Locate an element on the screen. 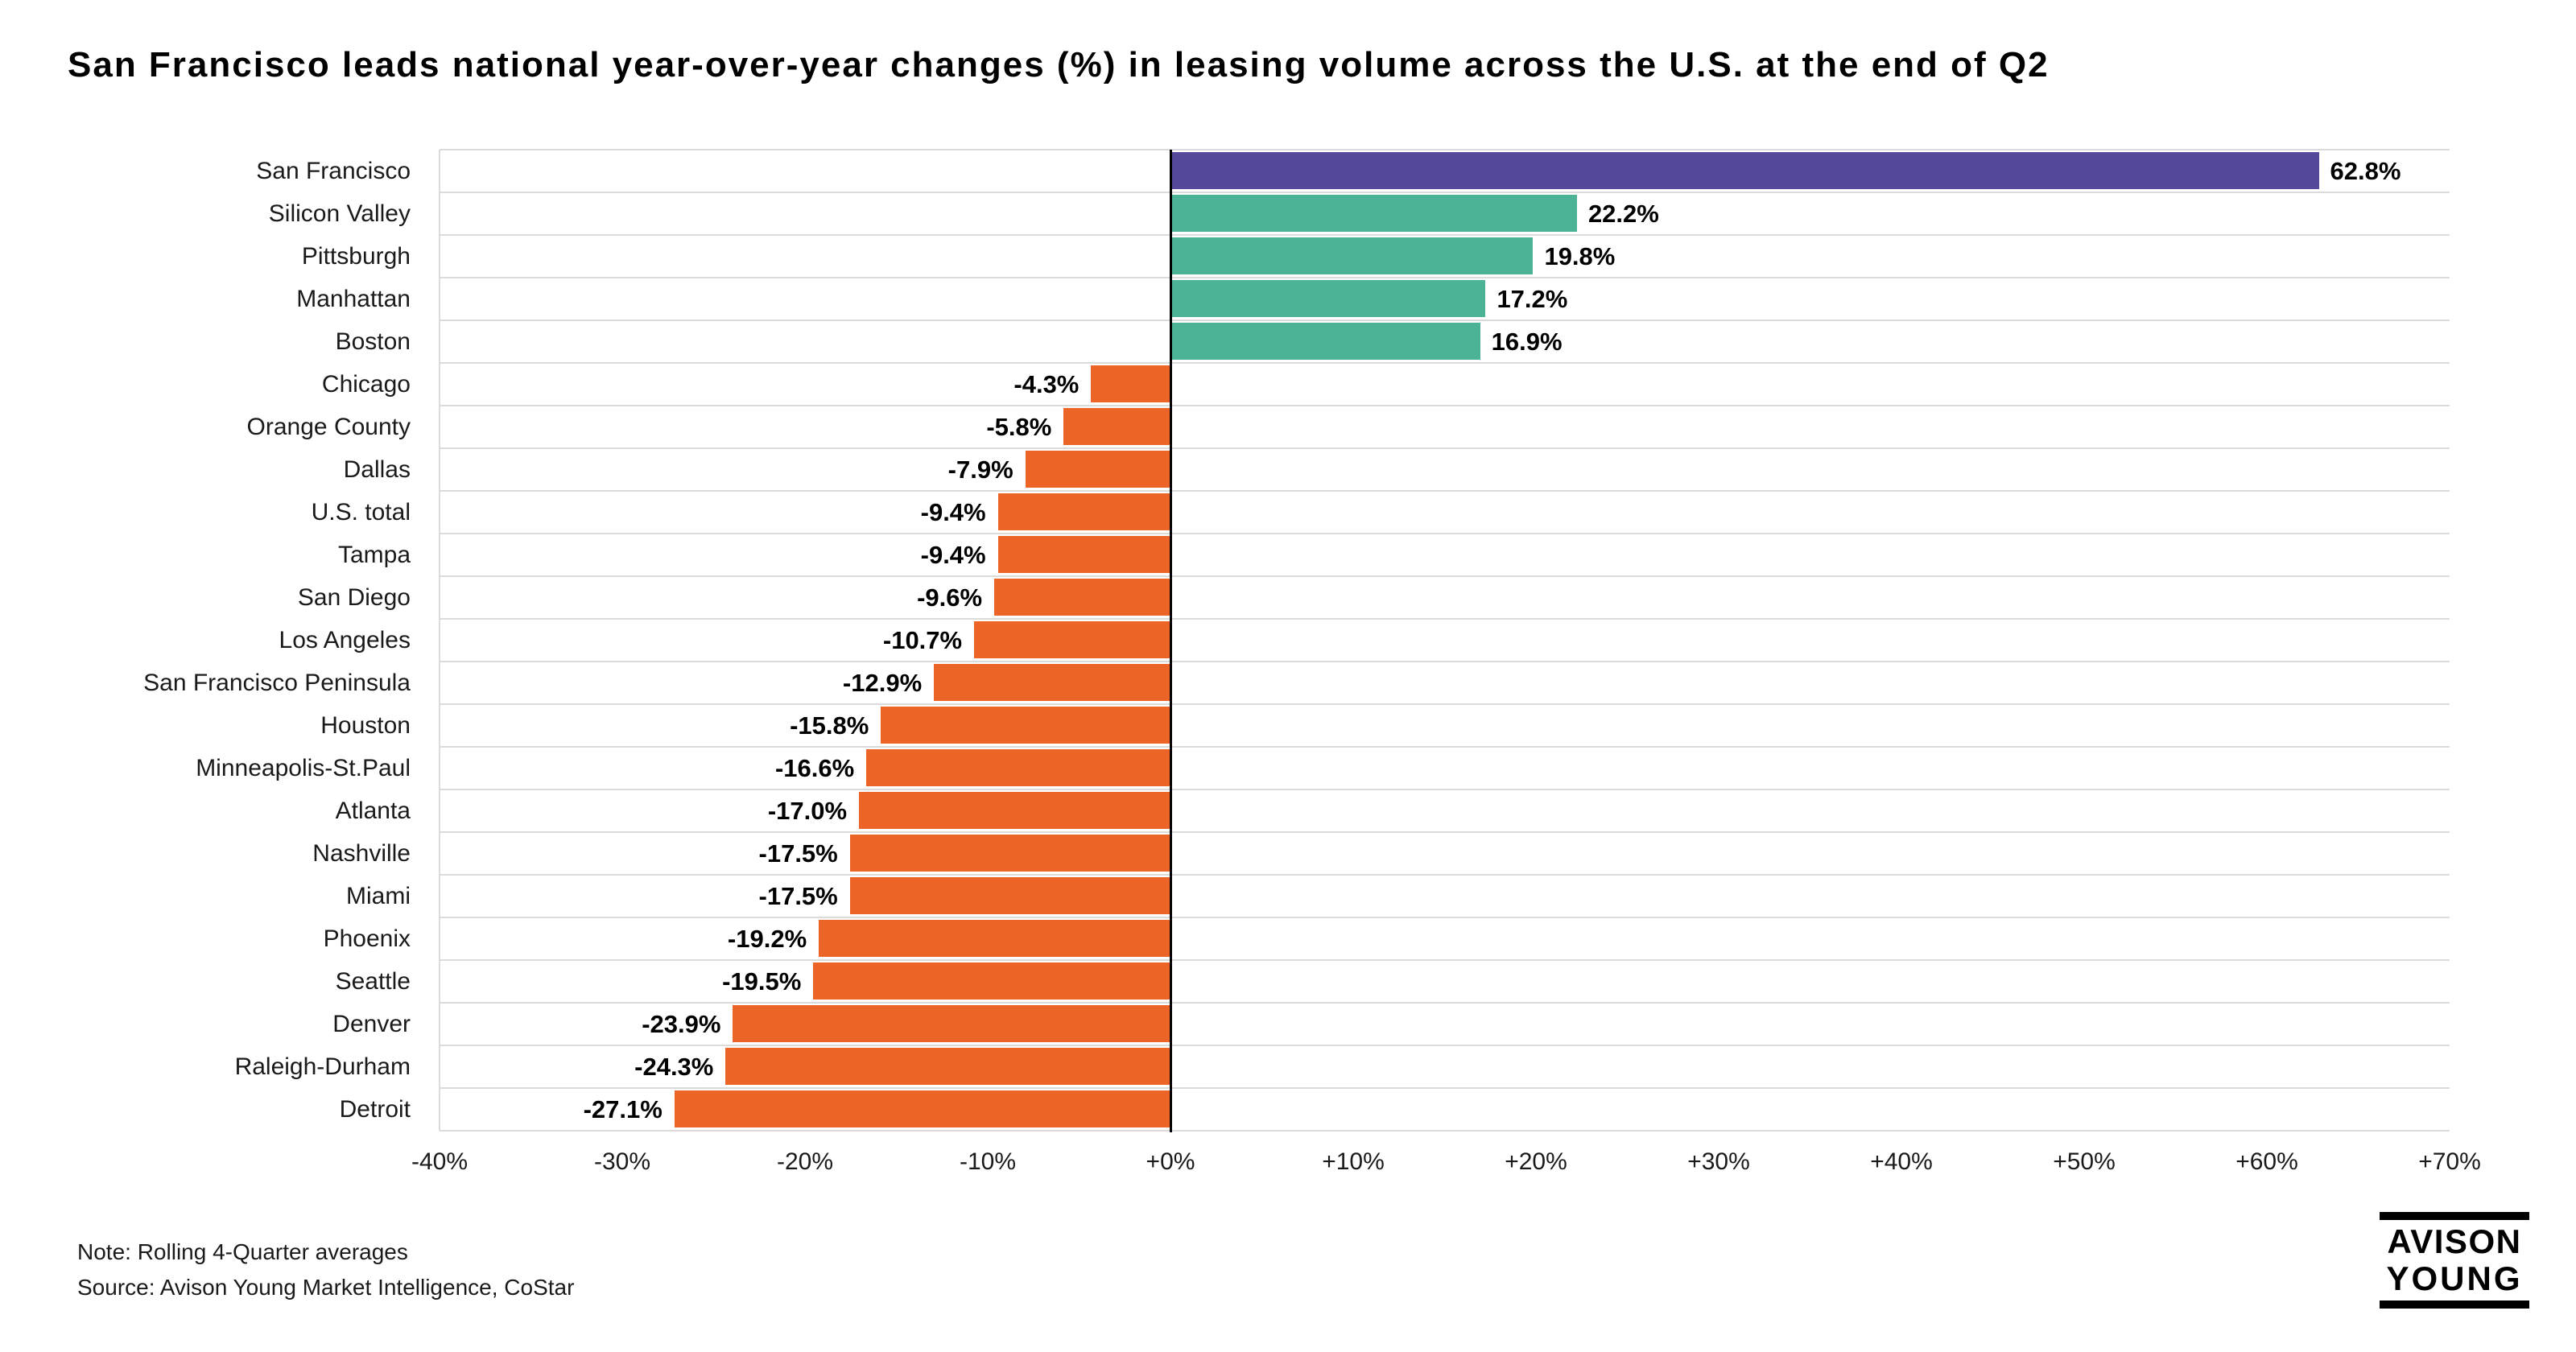 The height and width of the screenshot is (1352, 2576). category-label: U.S. total is located at coordinates (361, 512).